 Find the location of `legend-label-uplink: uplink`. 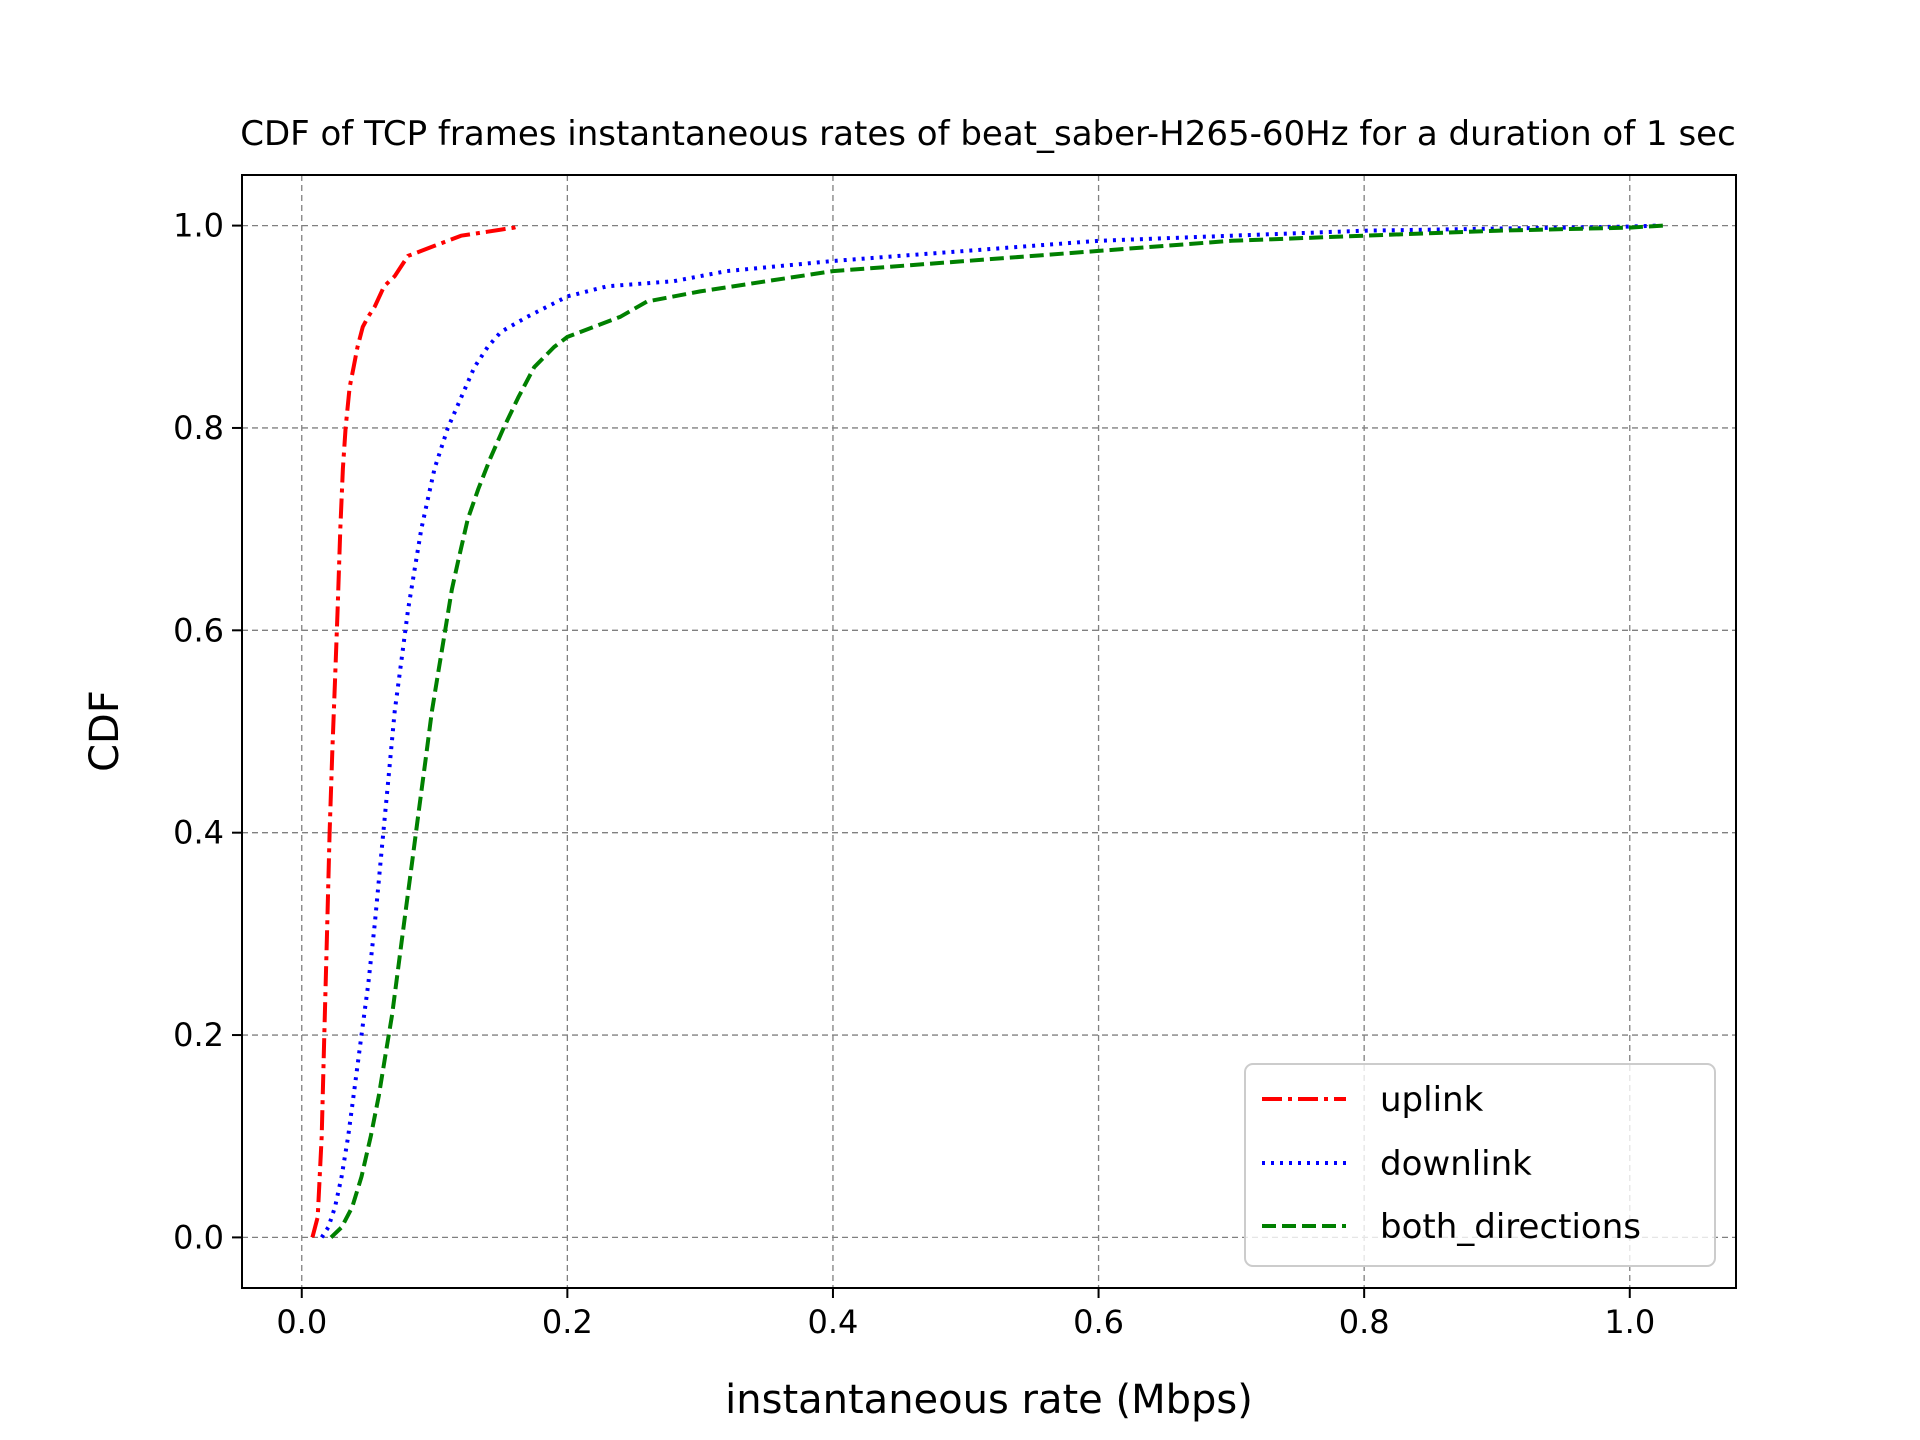

legend-label-uplink: uplink is located at coordinates (1432, 1100).